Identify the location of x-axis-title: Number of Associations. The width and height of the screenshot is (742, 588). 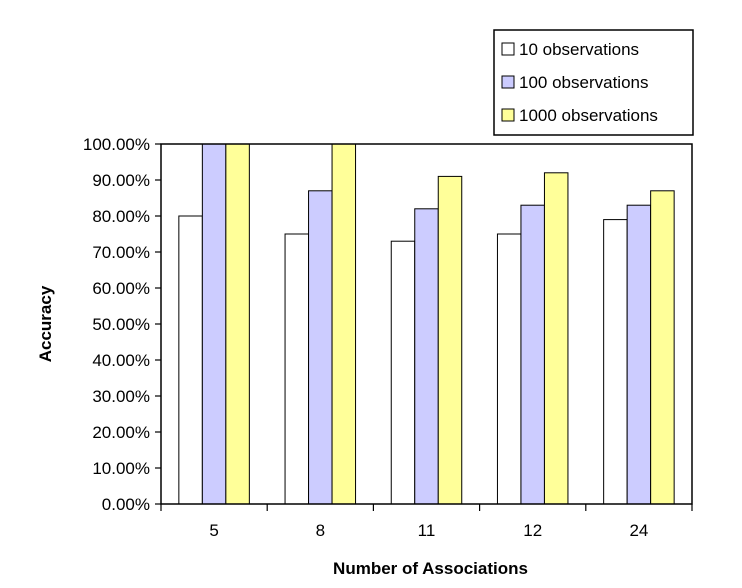
(430, 568).